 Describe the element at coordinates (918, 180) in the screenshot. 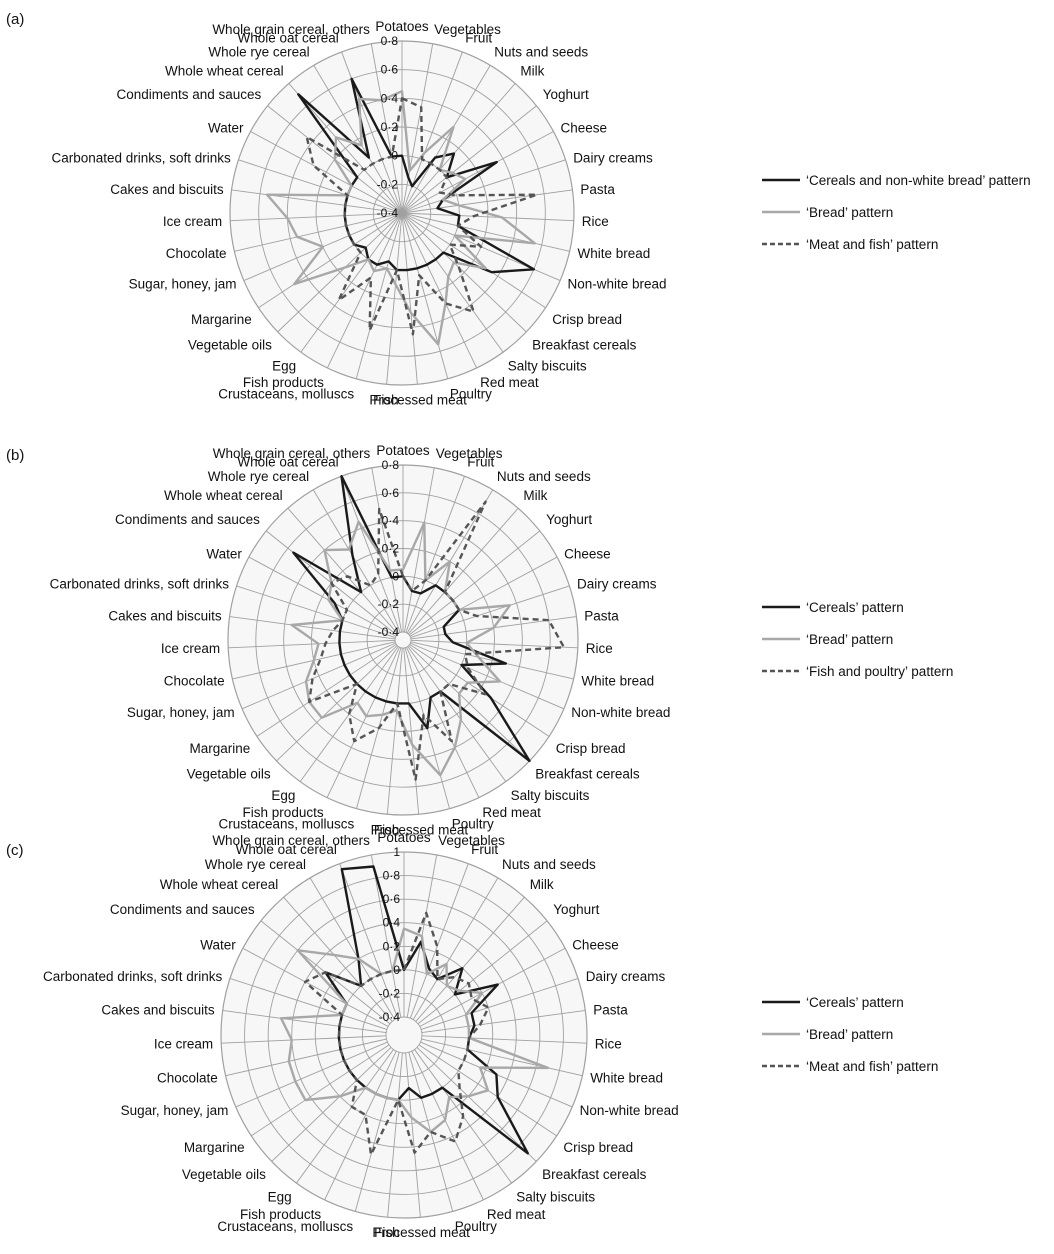

I see `legend-label: ‘Cereals and non-white bread’ pattern` at that location.